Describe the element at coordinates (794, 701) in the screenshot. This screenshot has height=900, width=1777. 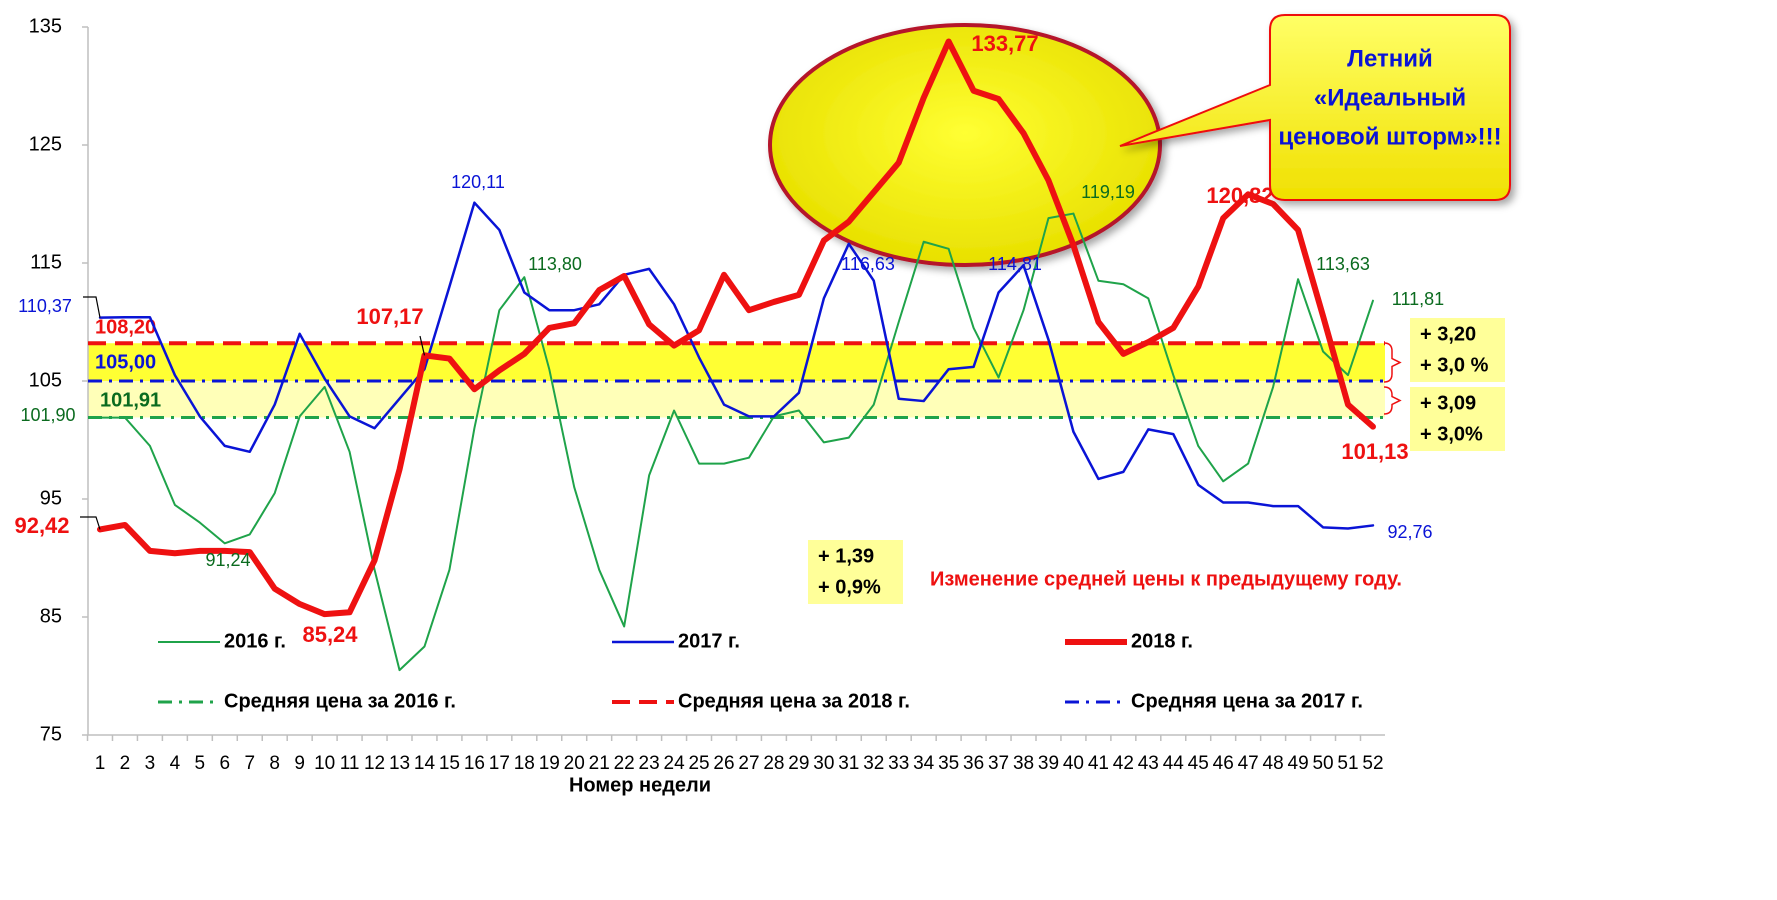
I see `legend-label: Средняя цена за 2018 г.` at that location.